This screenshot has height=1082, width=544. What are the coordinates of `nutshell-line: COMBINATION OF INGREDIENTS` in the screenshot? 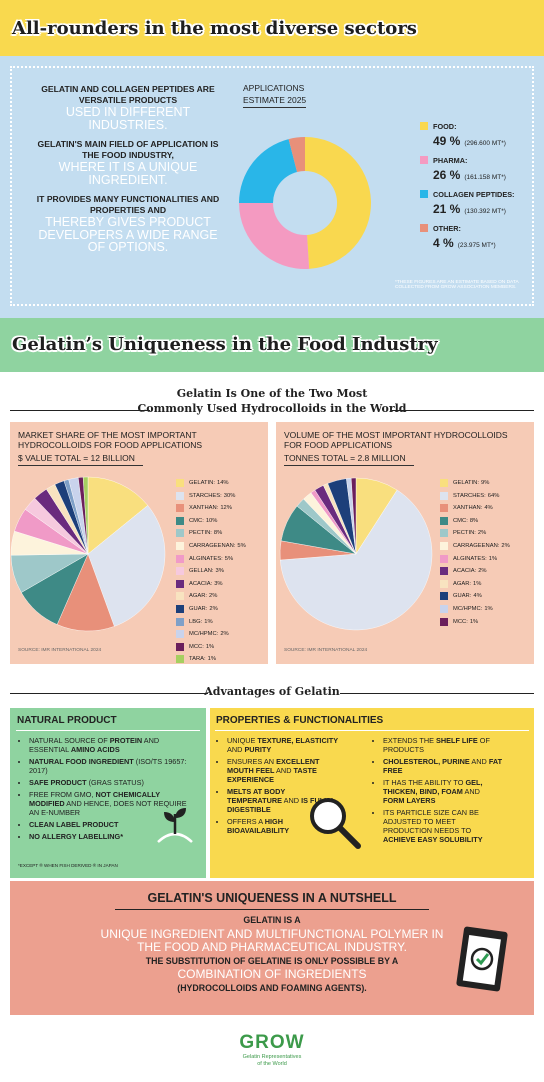 It's located at (272, 974).